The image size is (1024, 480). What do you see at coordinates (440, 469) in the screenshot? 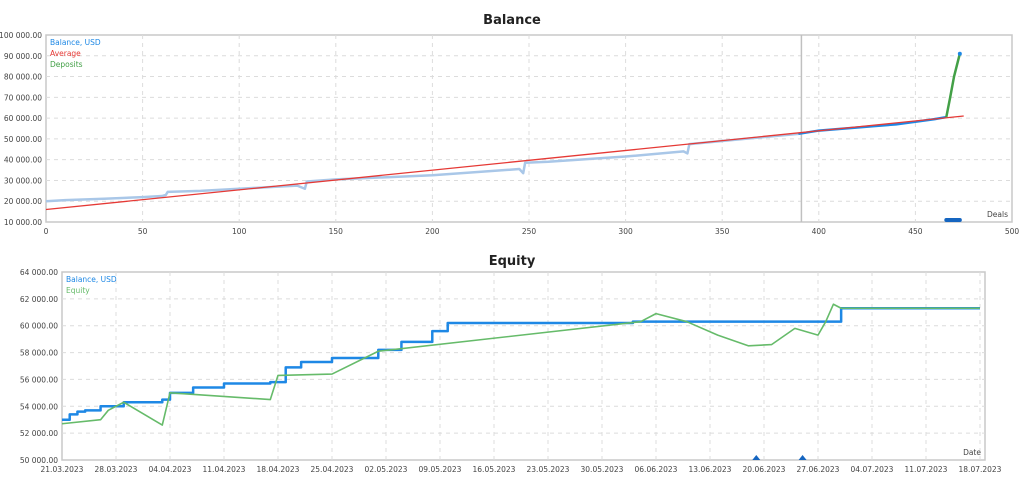
I see `x-tick-label: 09.05.2023` at bounding box center [440, 469].